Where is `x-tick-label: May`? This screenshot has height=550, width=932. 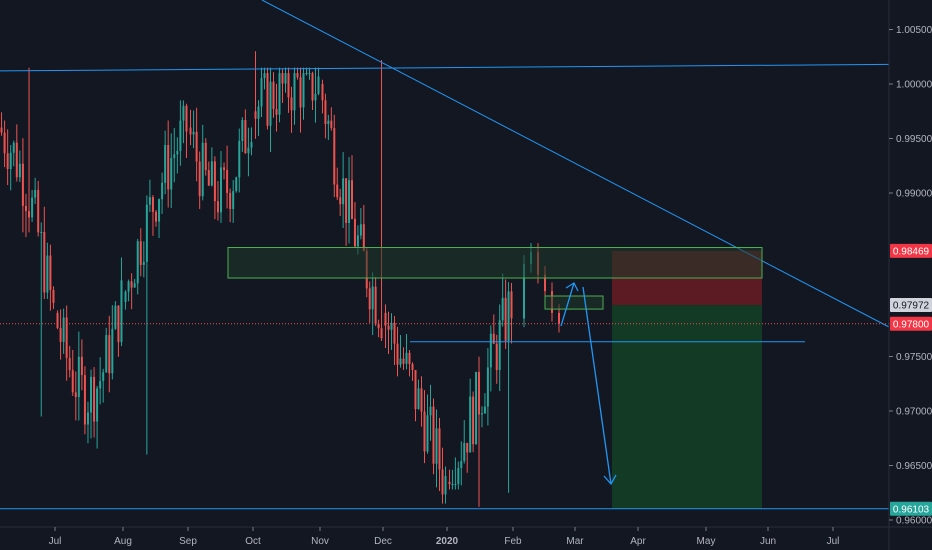 x-tick-label: May is located at coordinates (706, 541).